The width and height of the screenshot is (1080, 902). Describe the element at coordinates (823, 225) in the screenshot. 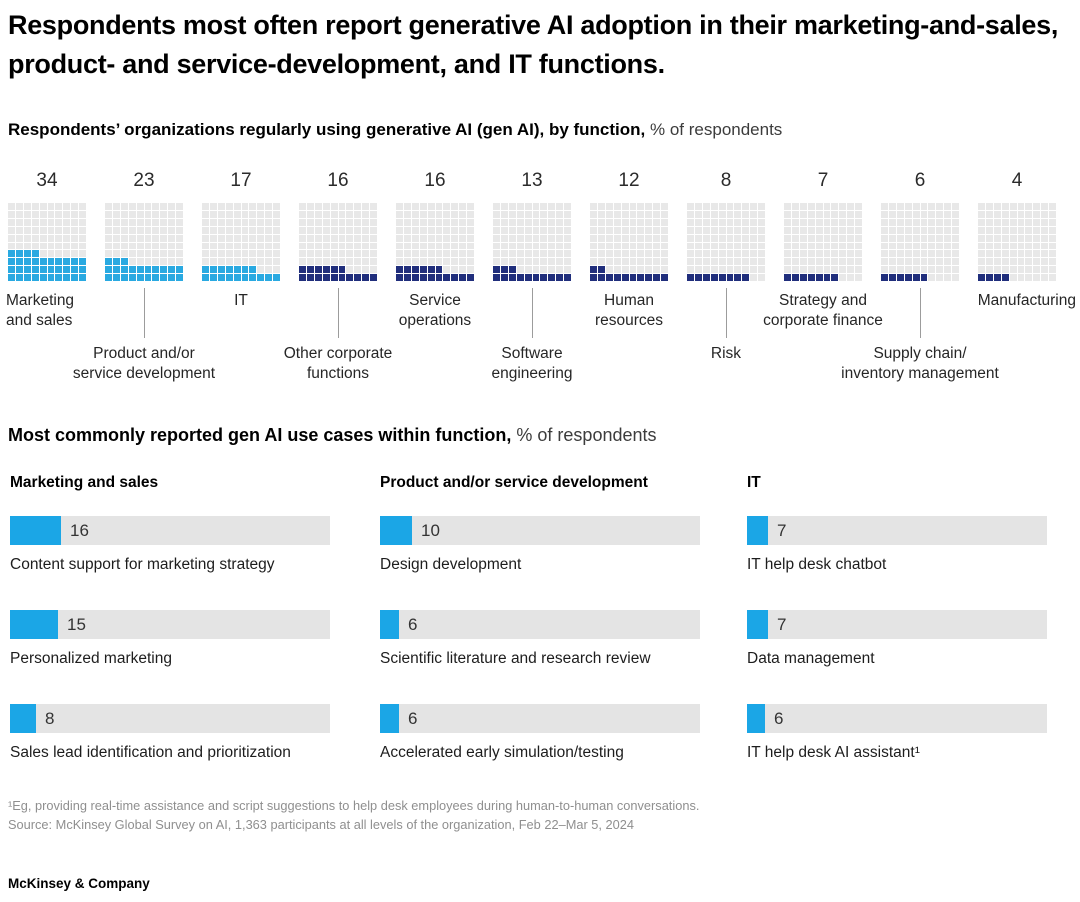

I see `waffle-strategy-and-corporate-finance: 7` at that location.